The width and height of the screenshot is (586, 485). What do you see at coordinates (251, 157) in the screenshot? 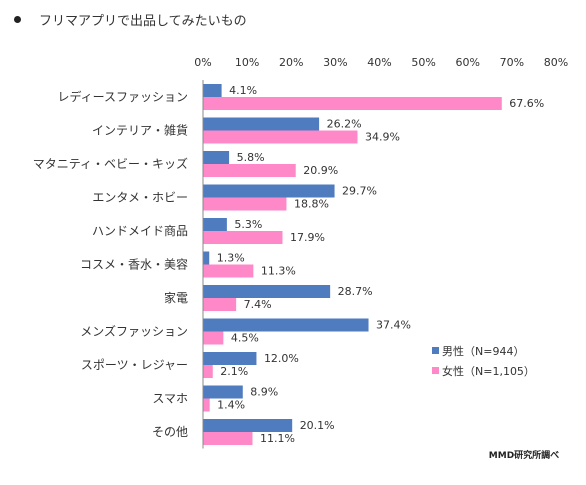
I see `value-label: 5.8%` at bounding box center [251, 157].